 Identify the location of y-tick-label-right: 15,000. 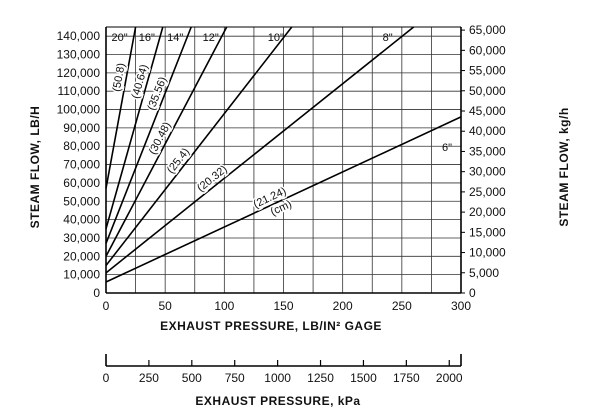
(487, 232).